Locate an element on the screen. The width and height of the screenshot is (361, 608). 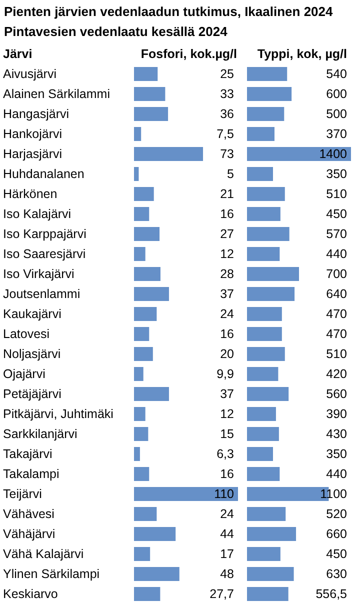
y-tick-label: Iso Karppajärvi is located at coordinates (44, 234).